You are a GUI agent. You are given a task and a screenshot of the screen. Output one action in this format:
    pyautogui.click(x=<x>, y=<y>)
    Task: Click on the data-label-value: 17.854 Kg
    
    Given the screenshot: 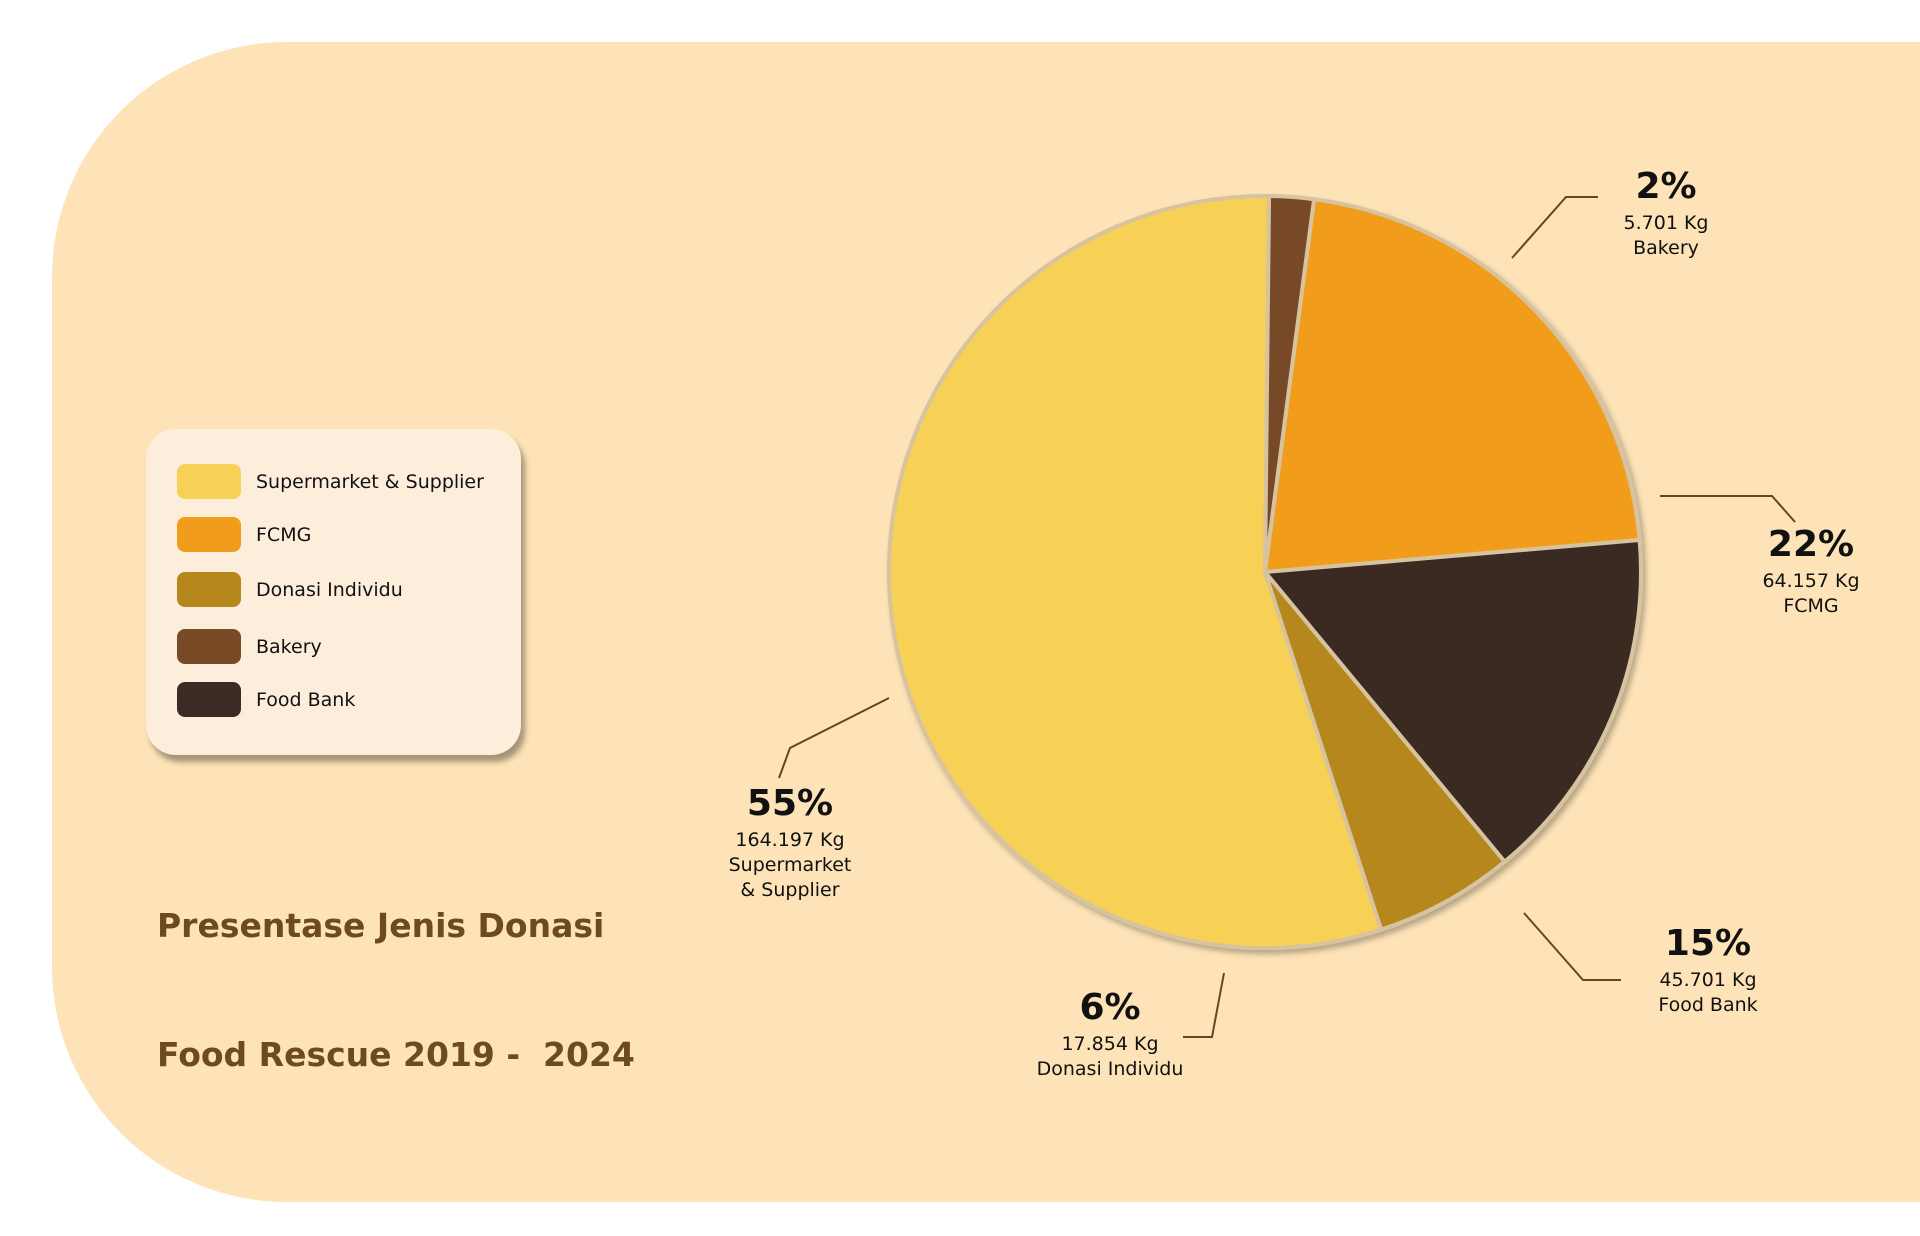 What is the action you would take?
    pyautogui.click(x=1109, y=1044)
    